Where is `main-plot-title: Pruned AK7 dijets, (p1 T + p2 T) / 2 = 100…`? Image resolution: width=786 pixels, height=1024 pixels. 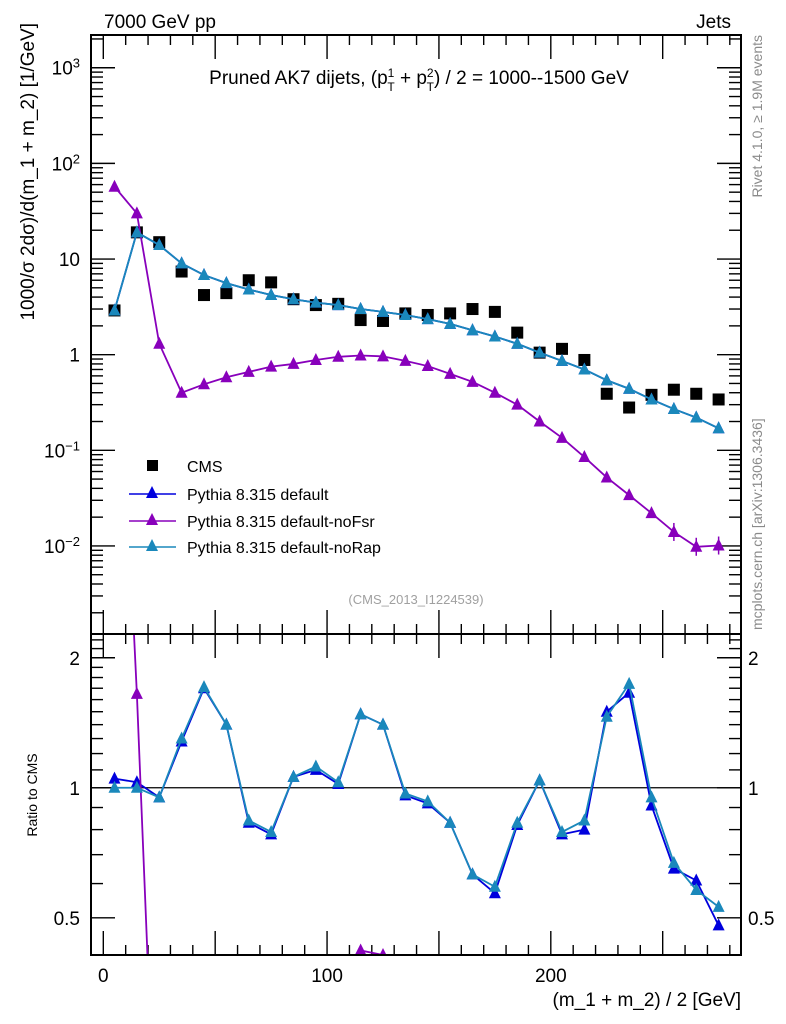 main-plot-title: Pruned AK7 dijets, (p1 T + p2 T) / 2 = 100… is located at coordinates (419, 80).